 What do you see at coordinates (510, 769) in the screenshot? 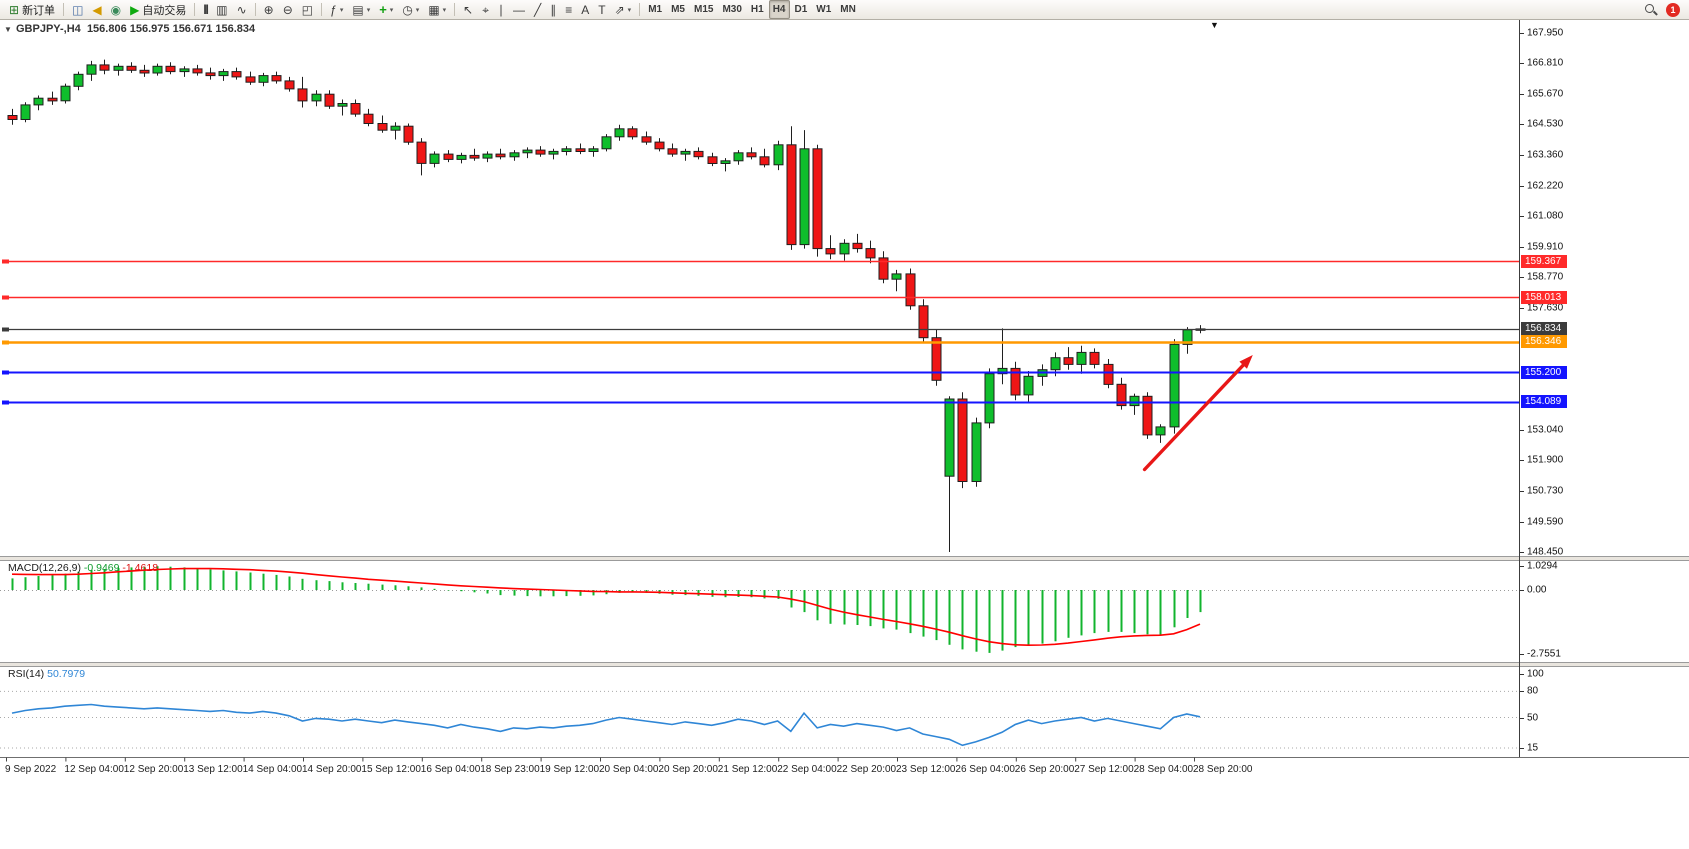
I see `time-axis-label: 18 Sep 23:00` at bounding box center [510, 769].